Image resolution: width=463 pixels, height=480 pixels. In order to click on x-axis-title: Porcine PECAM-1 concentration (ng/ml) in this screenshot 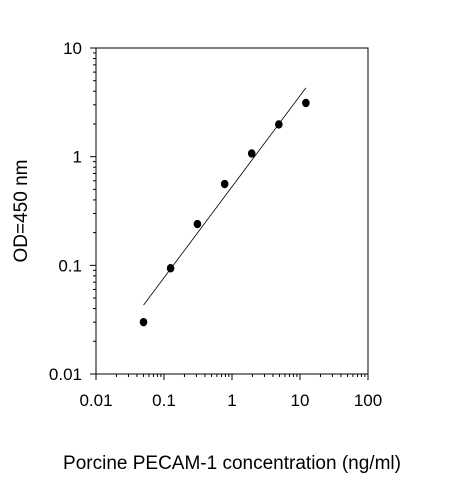, I will do `click(232, 463)`.